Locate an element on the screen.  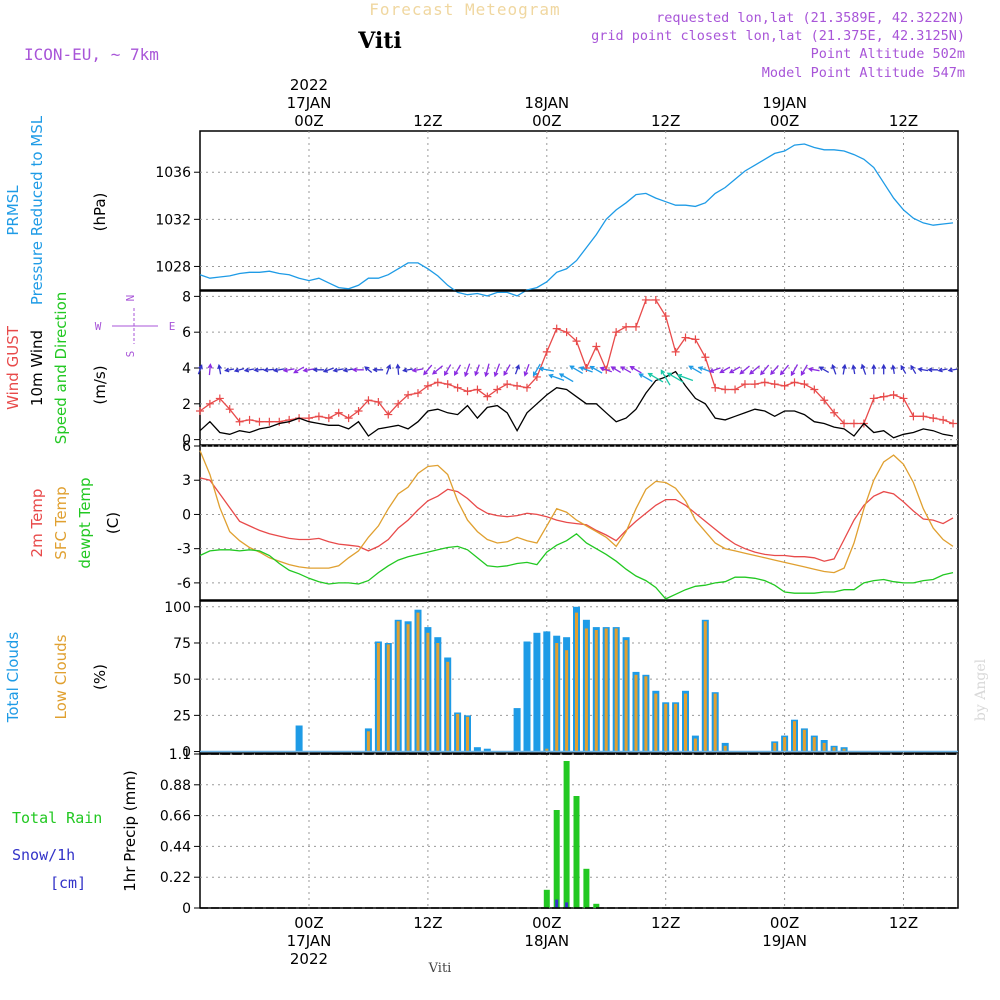
y-tick-label: 50 is located at coordinates (182, 680).